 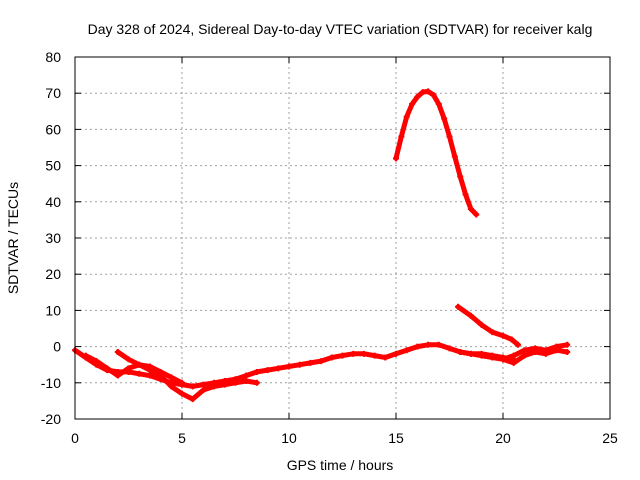 What do you see at coordinates (610, 438) in the screenshot?
I see `x-tick-label: 25` at bounding box center [610, 438].